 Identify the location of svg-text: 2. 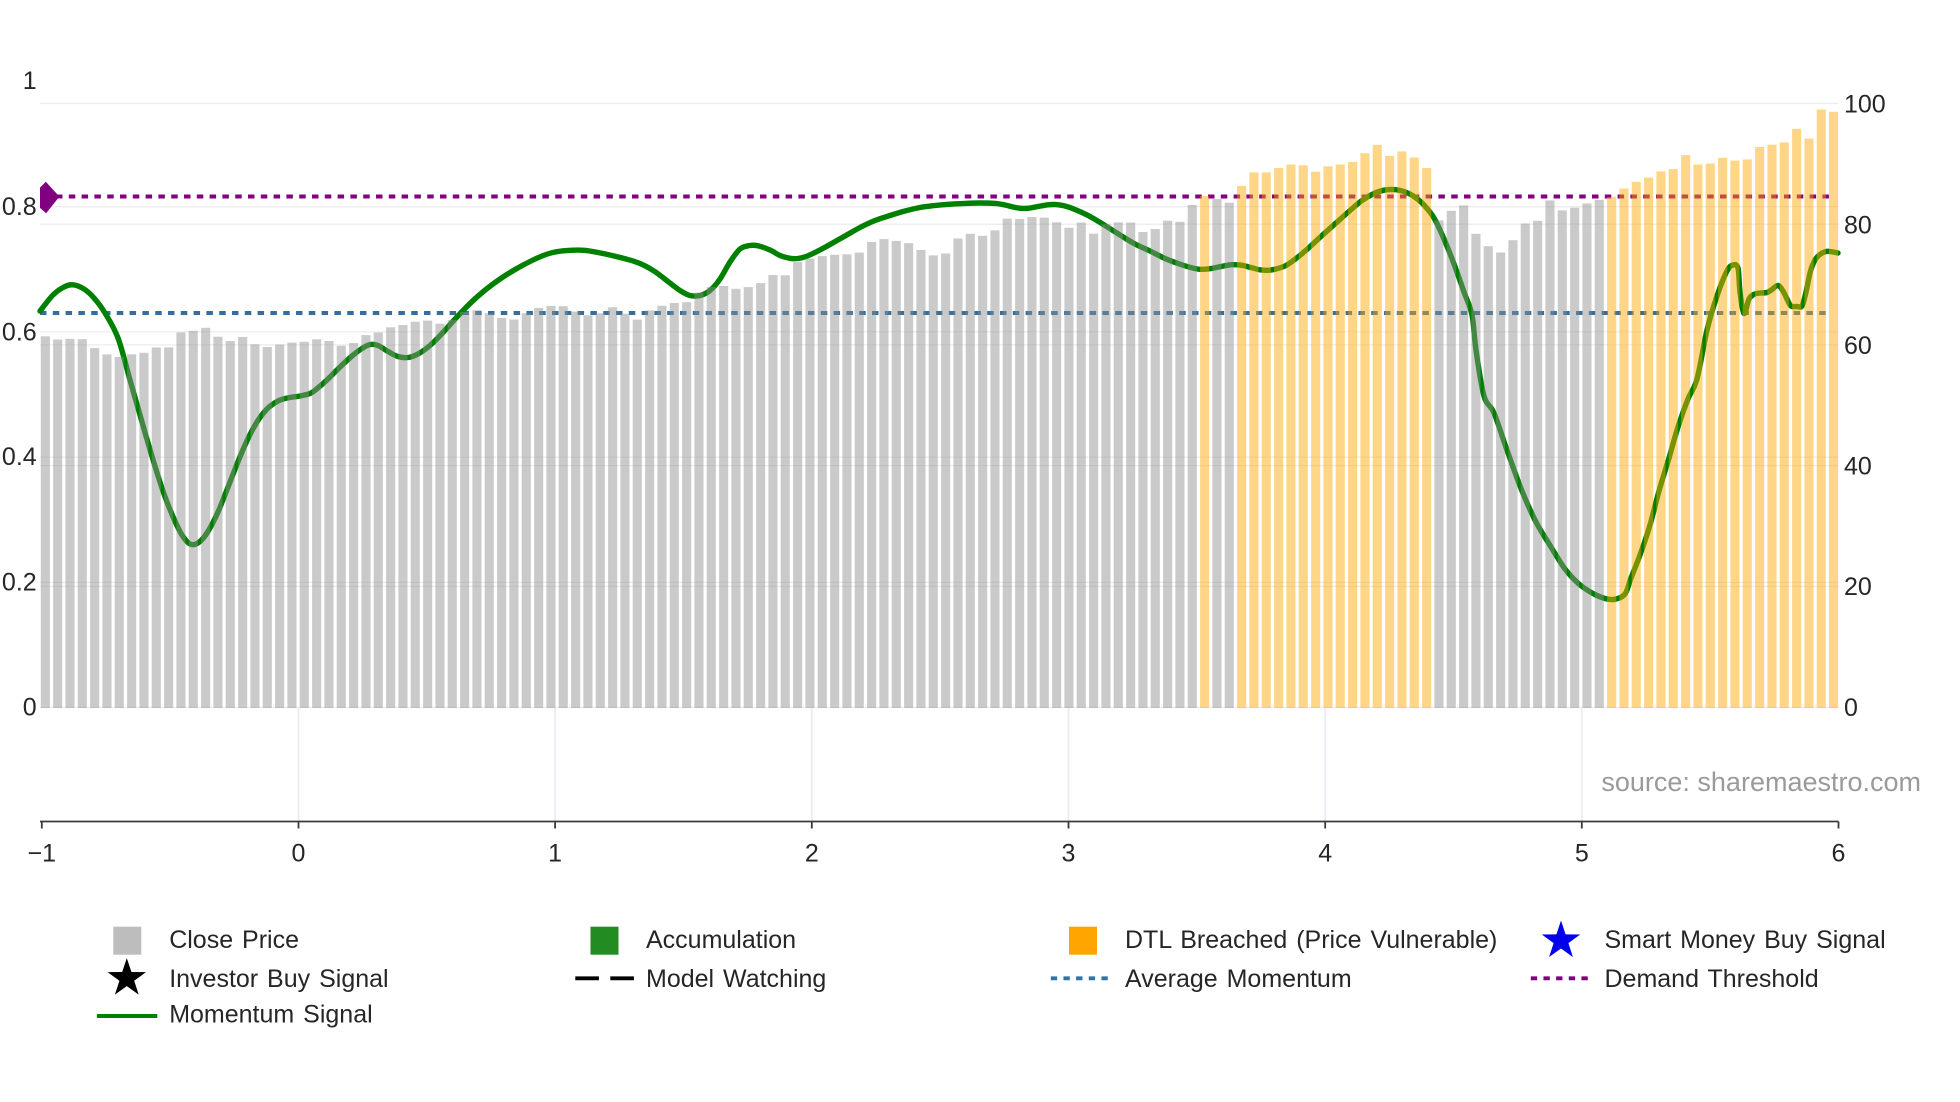
(812, 854).